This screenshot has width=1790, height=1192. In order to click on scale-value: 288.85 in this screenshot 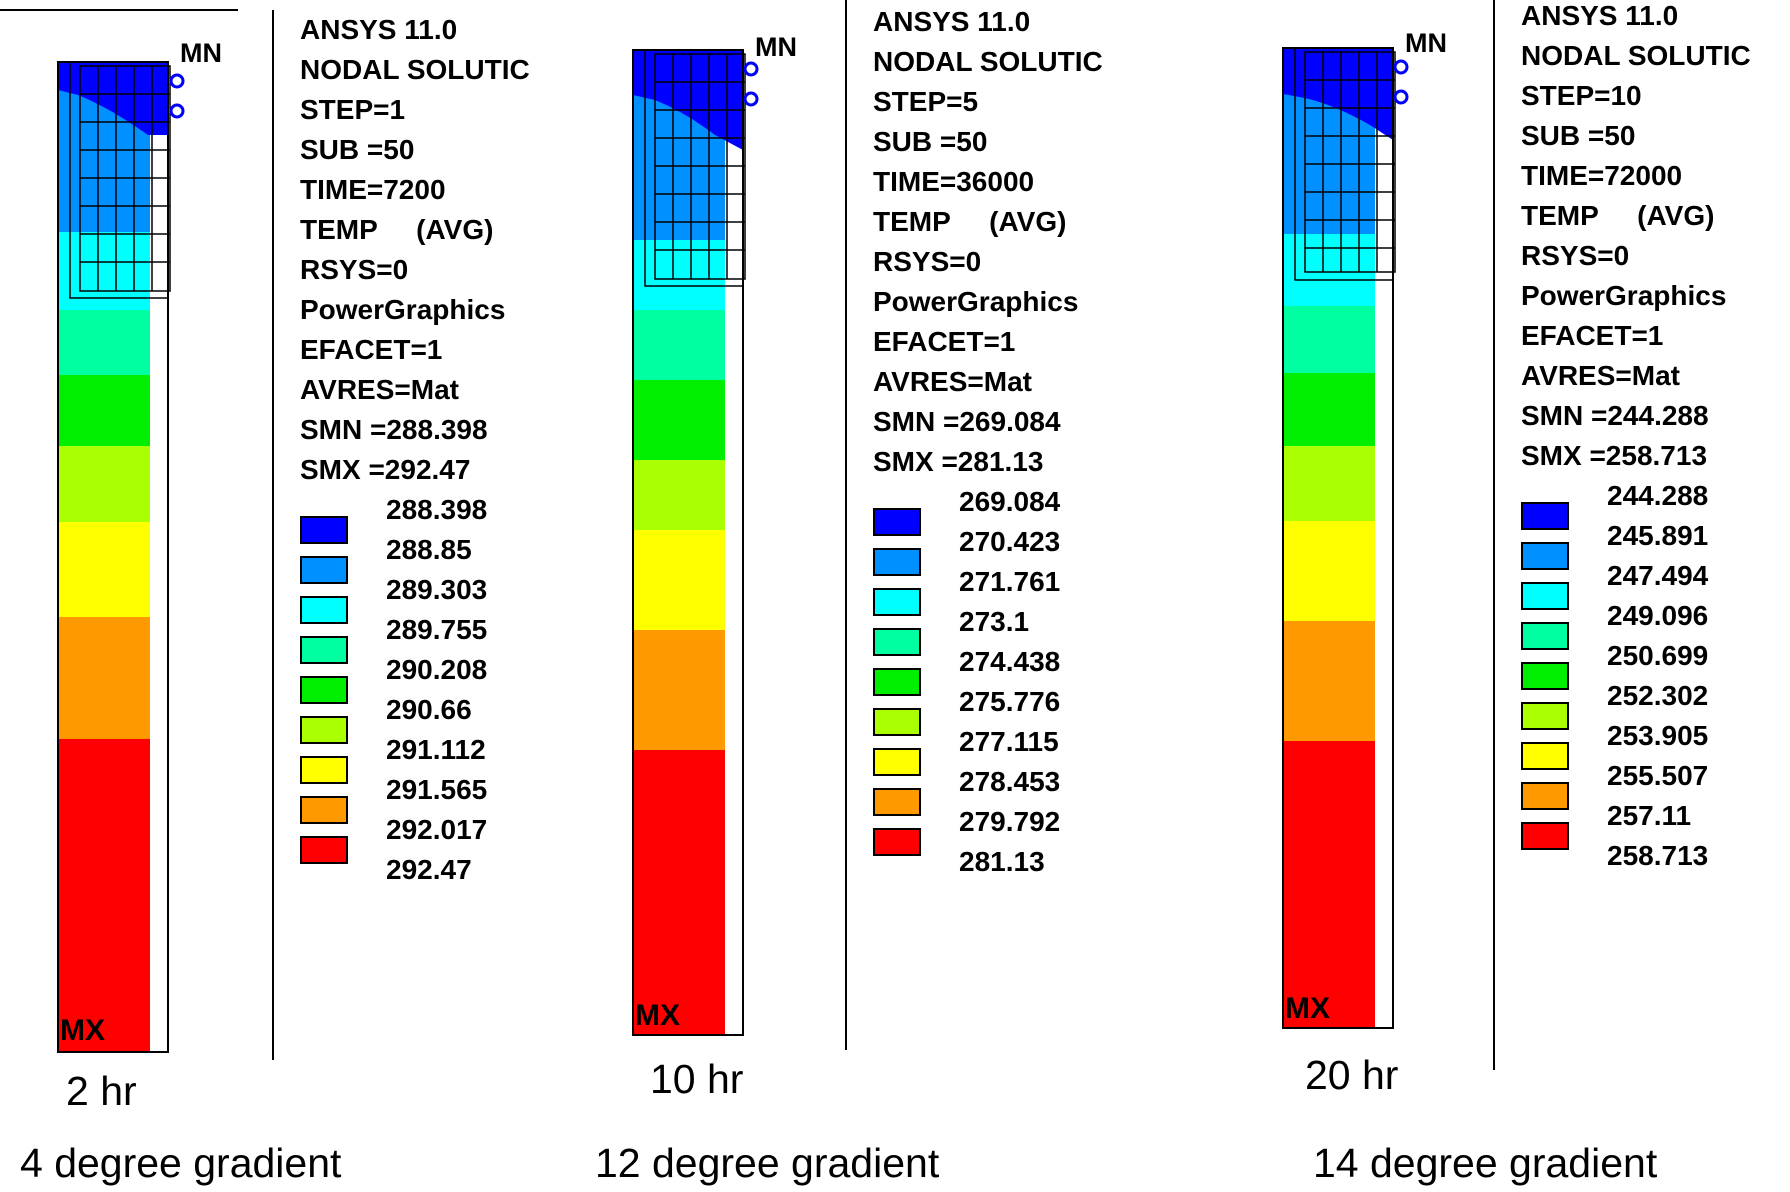, I will do `click(429, 549)`.